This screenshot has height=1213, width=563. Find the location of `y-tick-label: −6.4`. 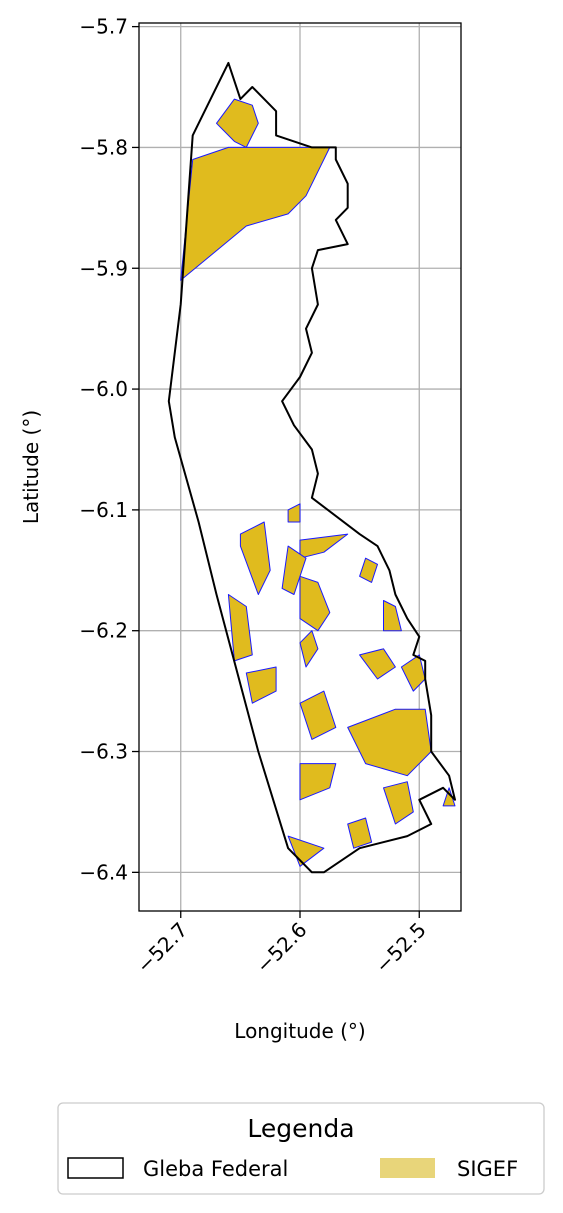

y-tick-label: −6.4 is located at coordinates (103, 872).